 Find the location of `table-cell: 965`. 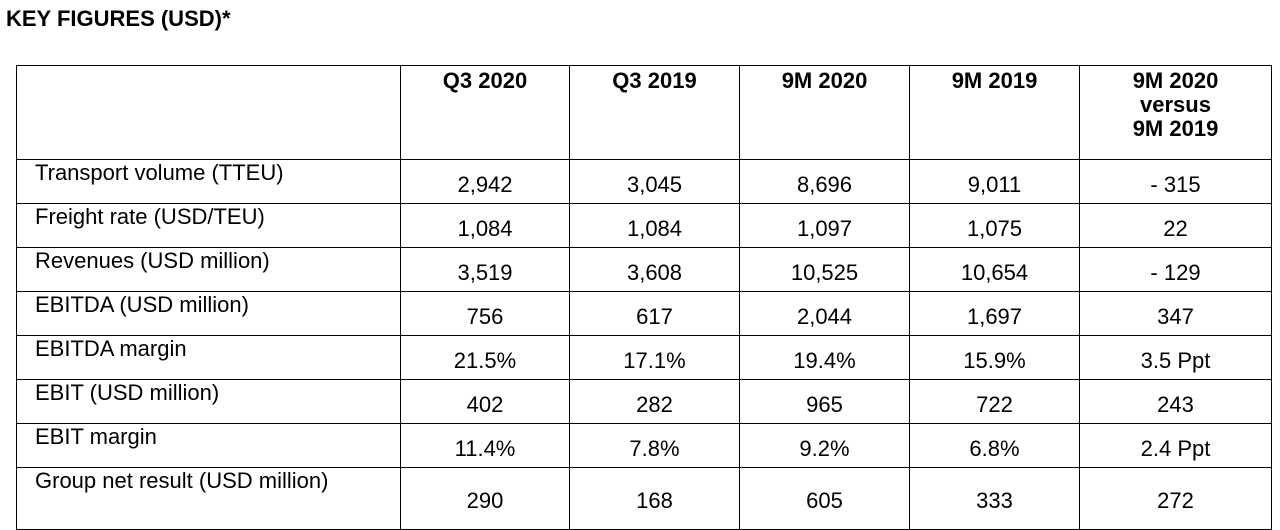

table-cell: 965 is located at coordinates (824, 401).